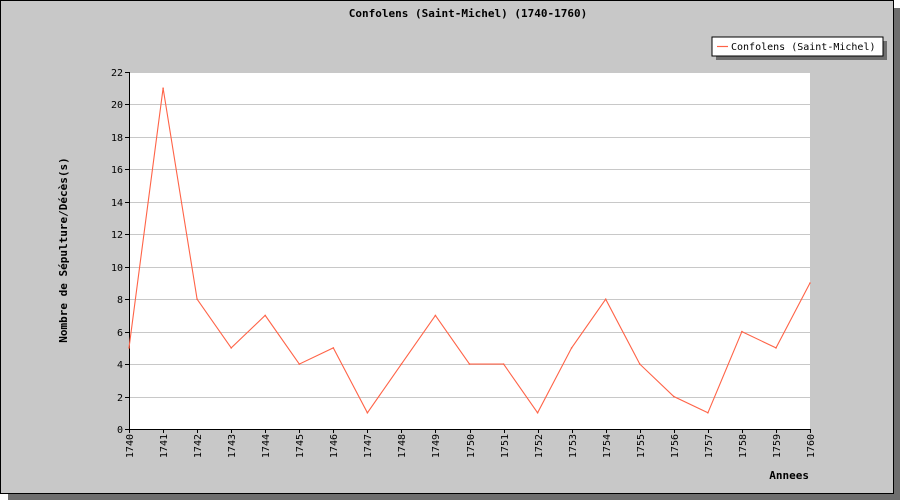 The height and width of the screenshot is (500, 900). Describe the element at coordinates (675, 446) in the screenshot. I see `x-tick-label: 1756` at that location.